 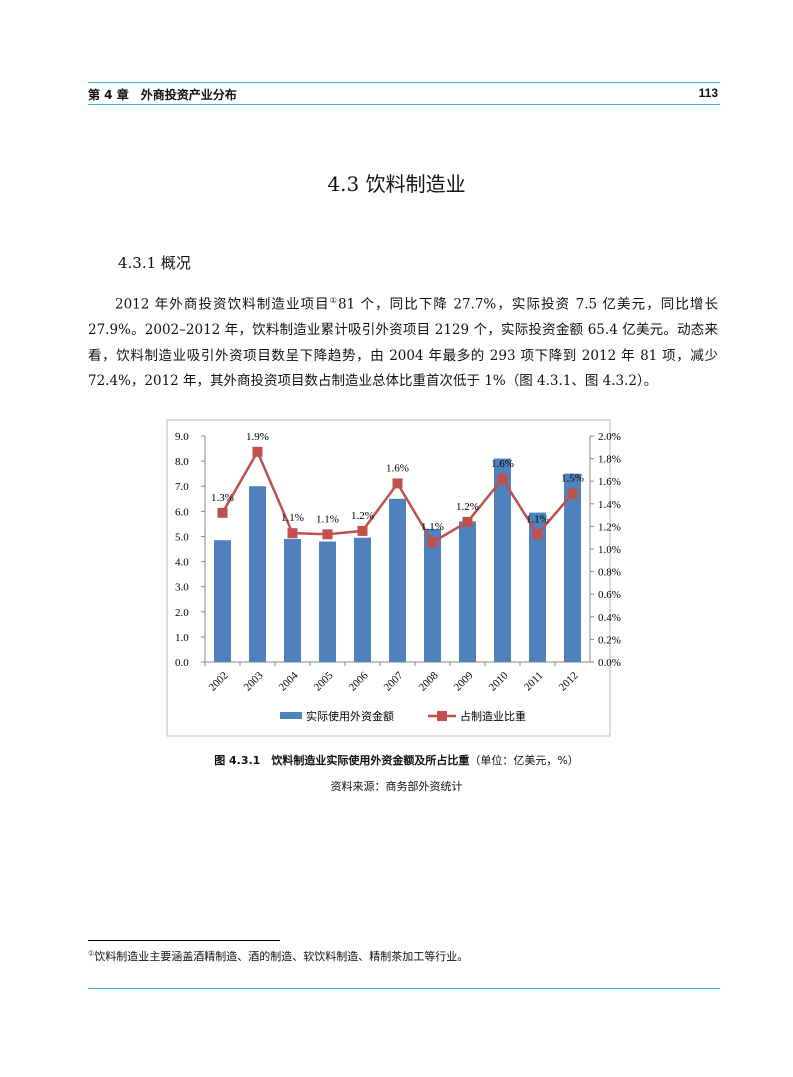 What do you see at coordinates (154, 263) in the screenshot?
I see `subsection-title: 4.3.1 概况` at bounding box center [154, 263].